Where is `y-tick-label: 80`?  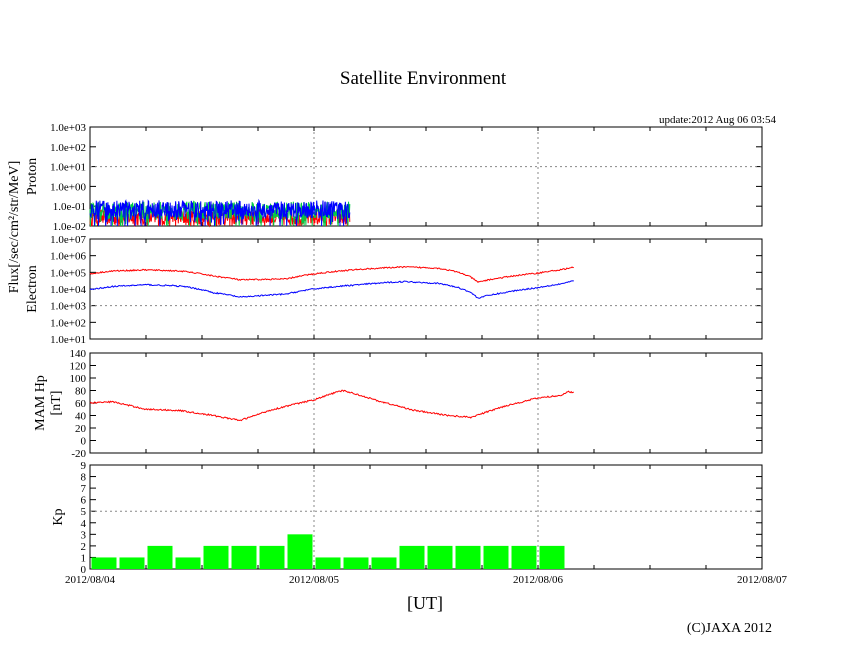 y-tick-label: 80 is located at coordinates (81, 392).